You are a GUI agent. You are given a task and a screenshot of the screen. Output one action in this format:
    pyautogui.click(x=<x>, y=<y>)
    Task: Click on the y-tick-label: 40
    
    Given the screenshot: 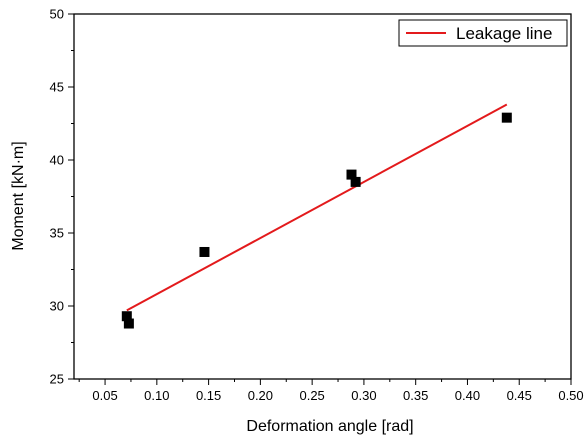 What is the action you would take?
    pyautogui.click(x=57, y=160)
    